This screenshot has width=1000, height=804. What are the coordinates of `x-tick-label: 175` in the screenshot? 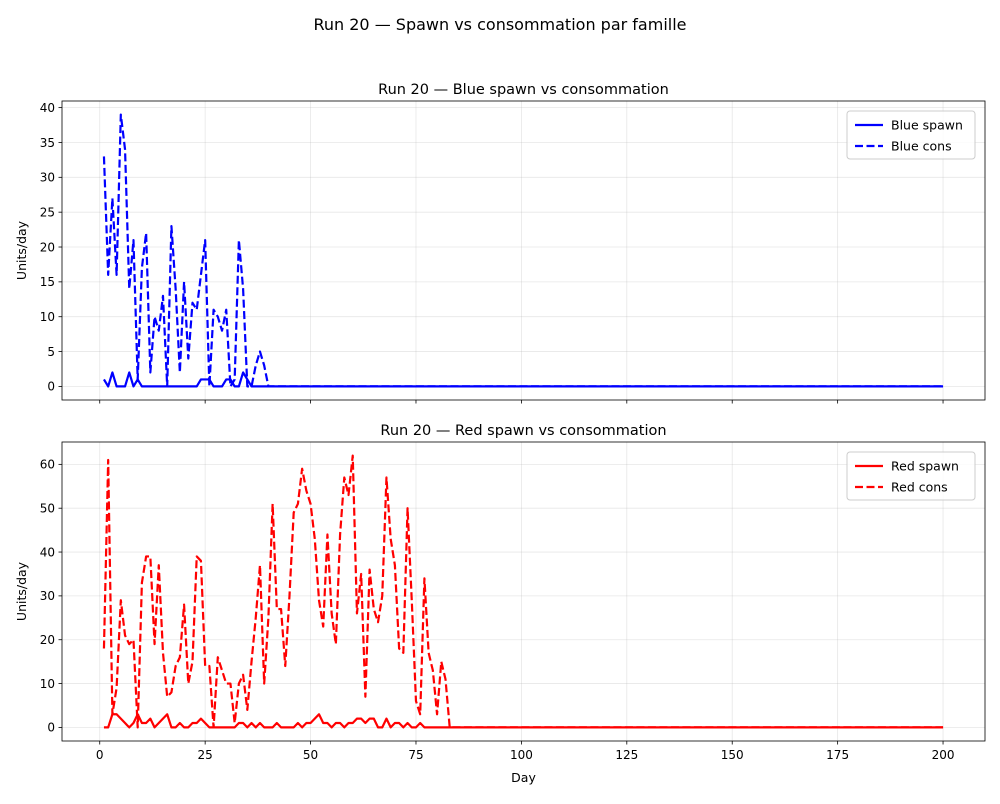 It's located at (837, 755).